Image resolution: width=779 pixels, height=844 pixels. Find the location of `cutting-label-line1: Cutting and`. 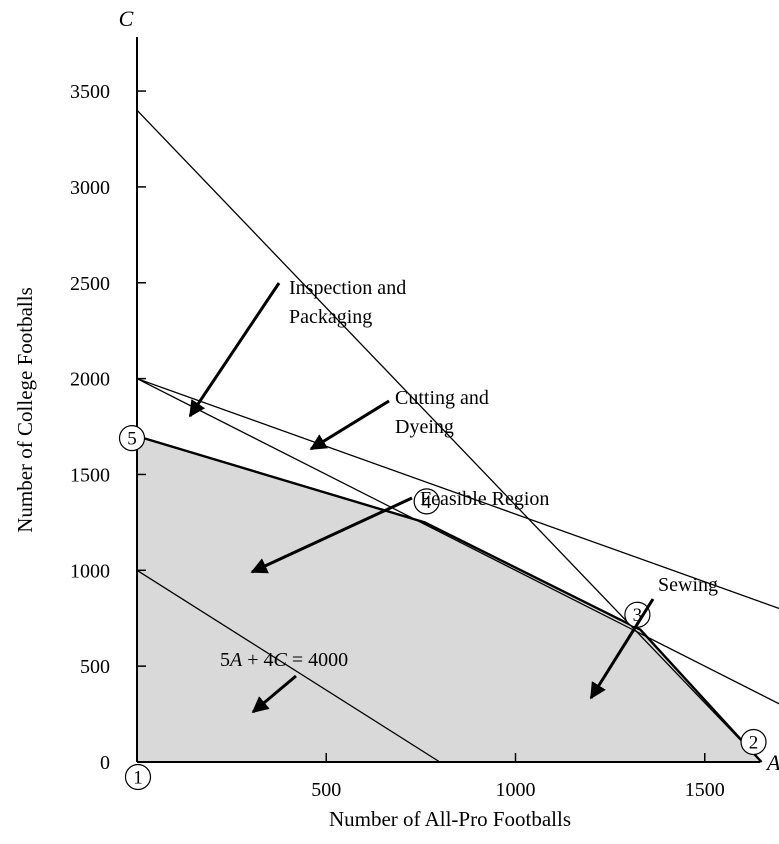

cutting-label-line1: Cutting and is located at coordinates (442, 398).